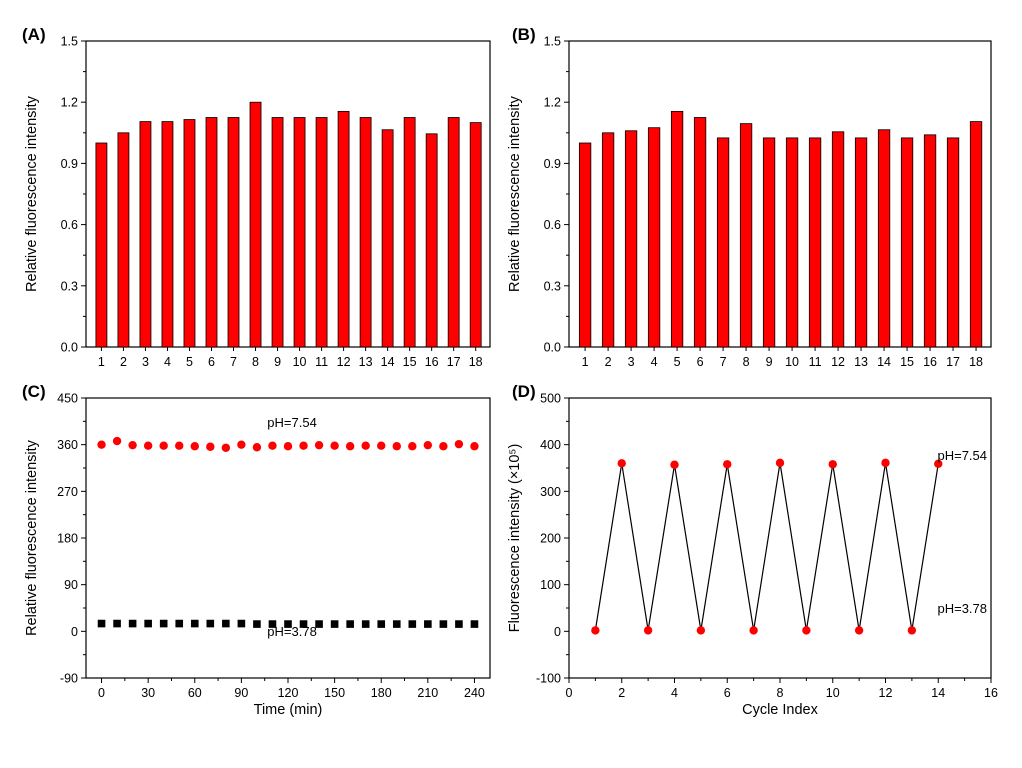 The image size is (1022, 768). Describe the element at coordinates (552, 42) in the screenshot. I see `y-tick-label: 1.5` at that location.